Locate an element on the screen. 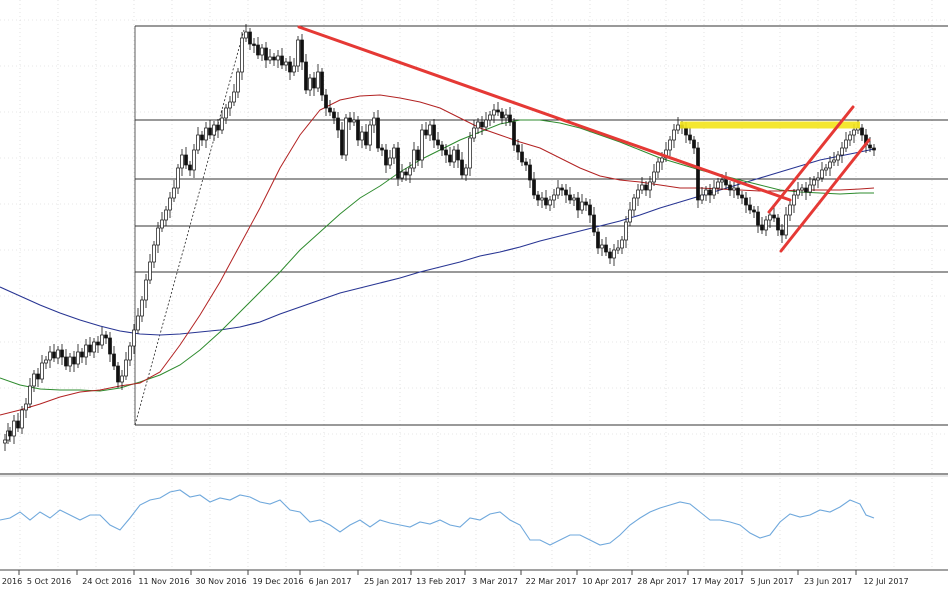 This screenshot has height=597, width=948. time-axis-label: 12 Jul 2017 is located at coordinates (885, 581).